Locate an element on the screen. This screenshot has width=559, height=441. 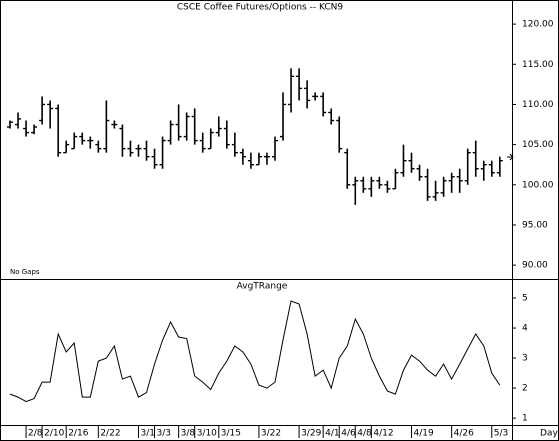
x-tick-label: 4/8 is located at coordinates (364, 434).